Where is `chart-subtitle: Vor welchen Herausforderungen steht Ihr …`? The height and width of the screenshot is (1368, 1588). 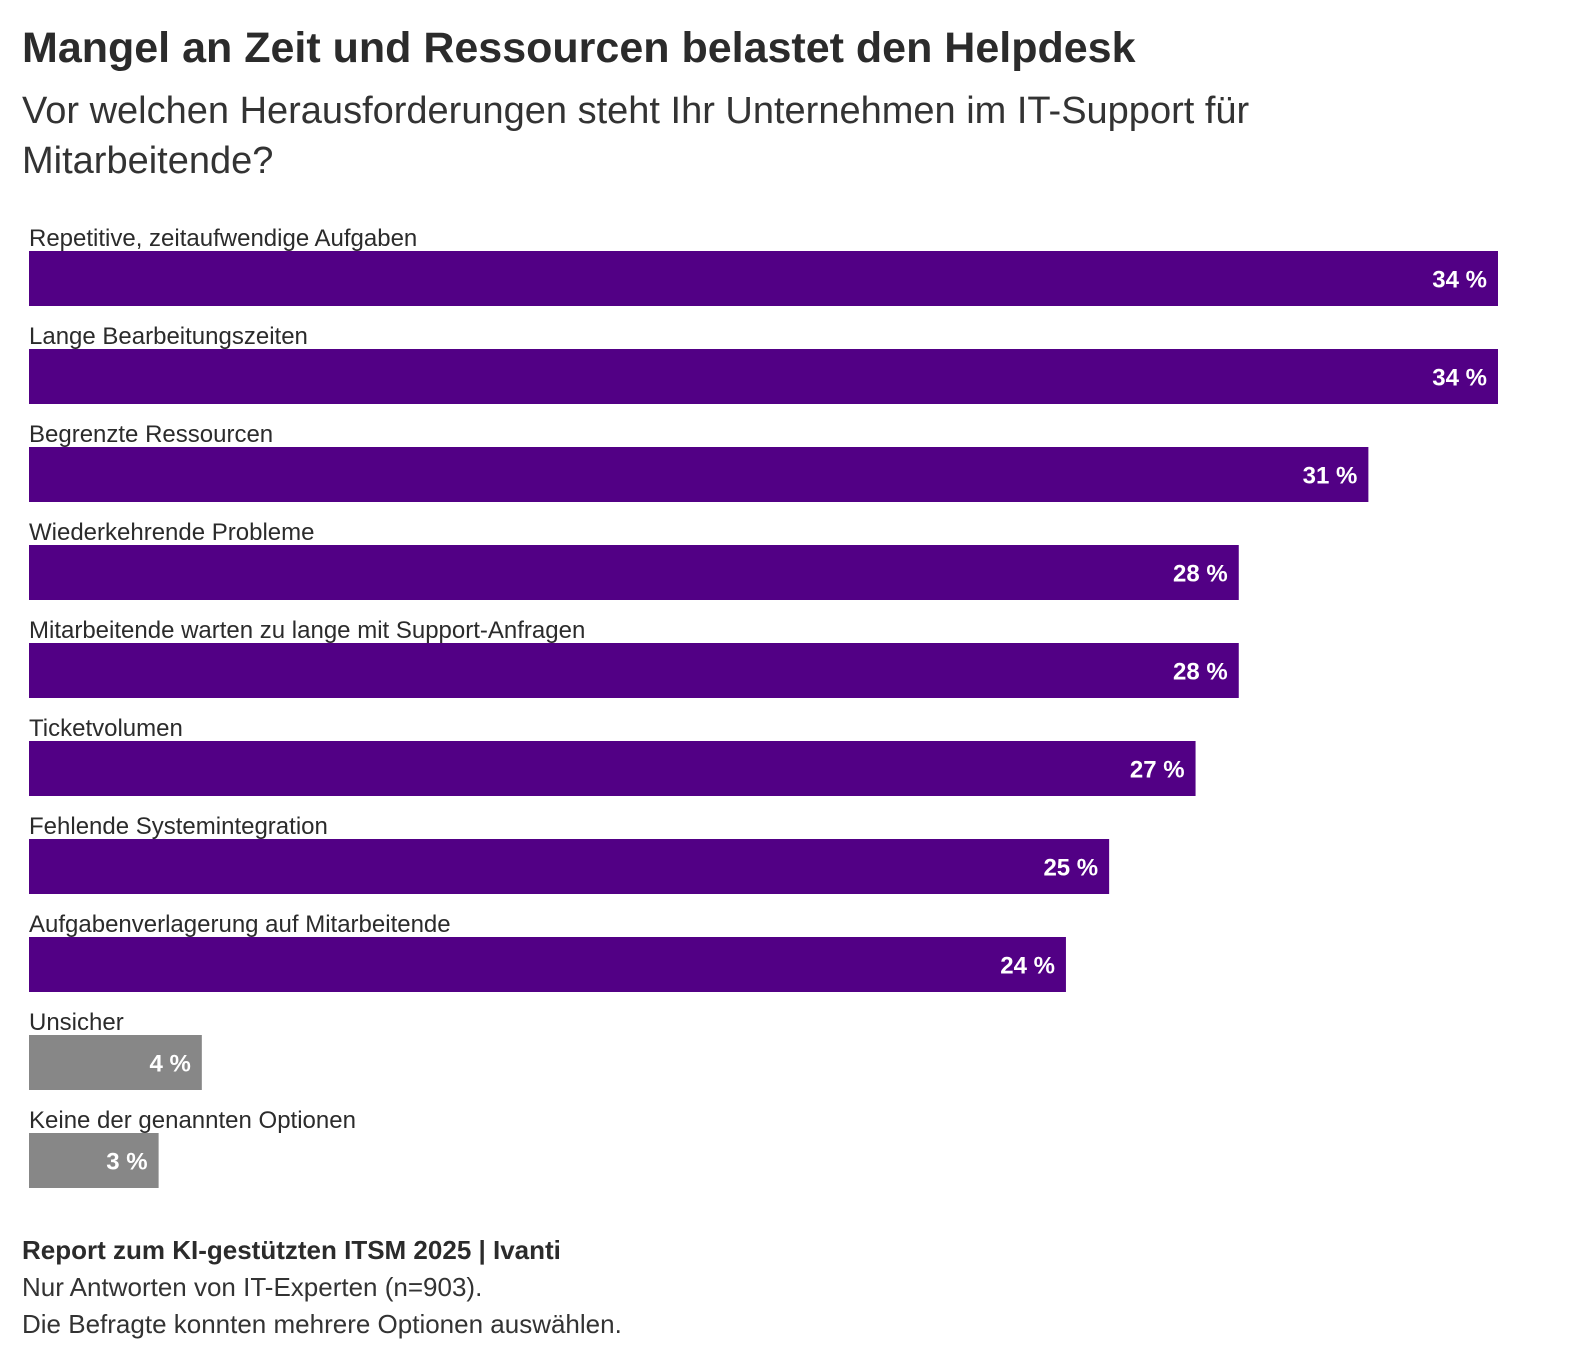 chart-subtitle: Vor welchen Herausforderungen steht Ihr … is located at coordinates (636, 136).